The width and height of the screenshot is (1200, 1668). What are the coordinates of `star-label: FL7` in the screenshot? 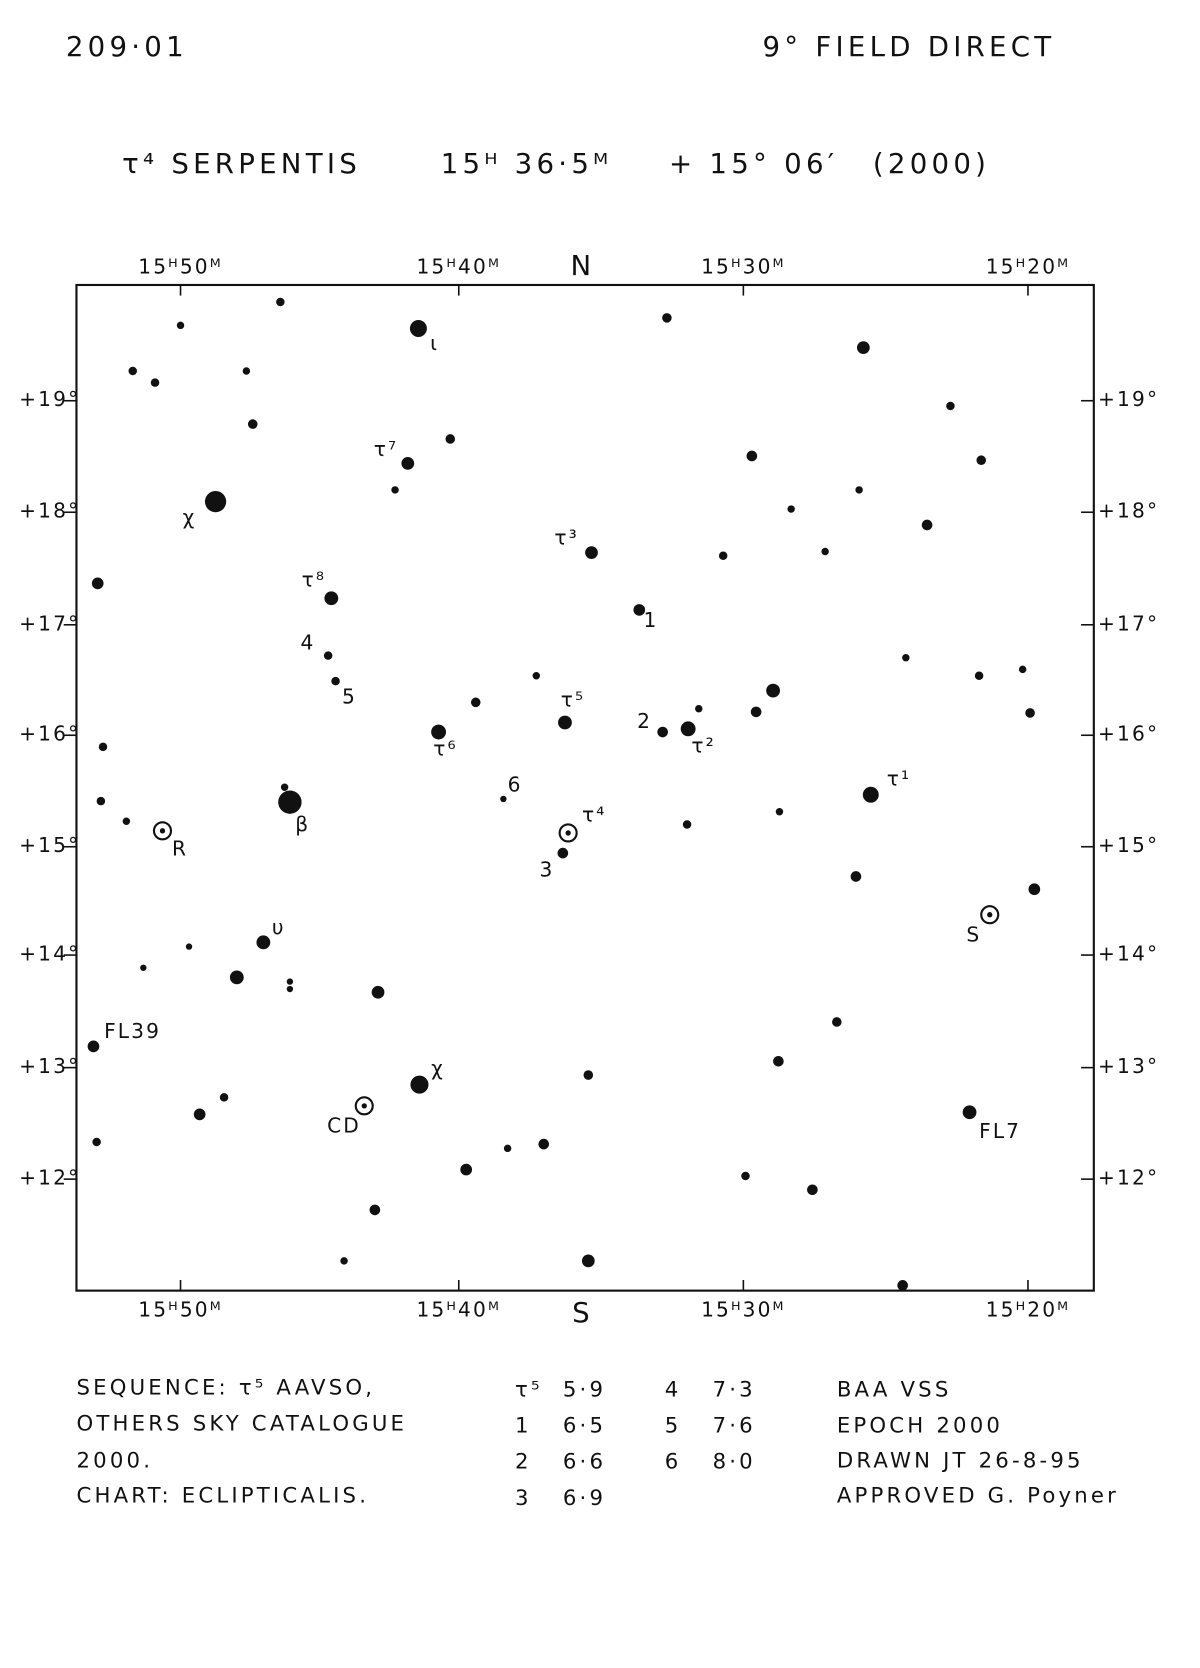 It's located at (1000, 1131).